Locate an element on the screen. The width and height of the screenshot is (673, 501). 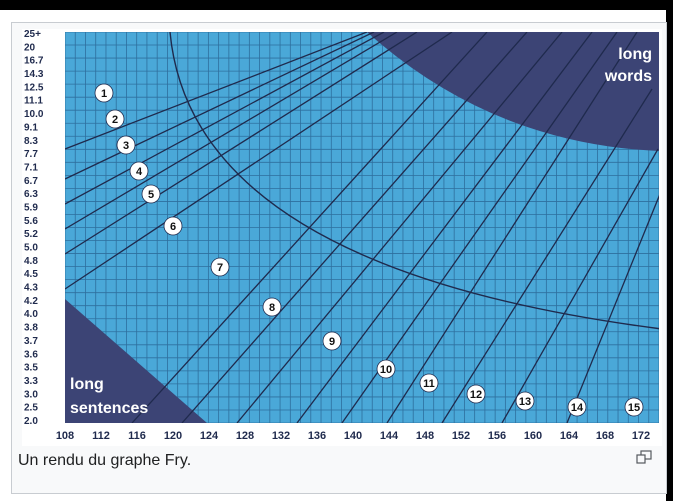
grade-marker: 3 is located at coordinates (126, 145).